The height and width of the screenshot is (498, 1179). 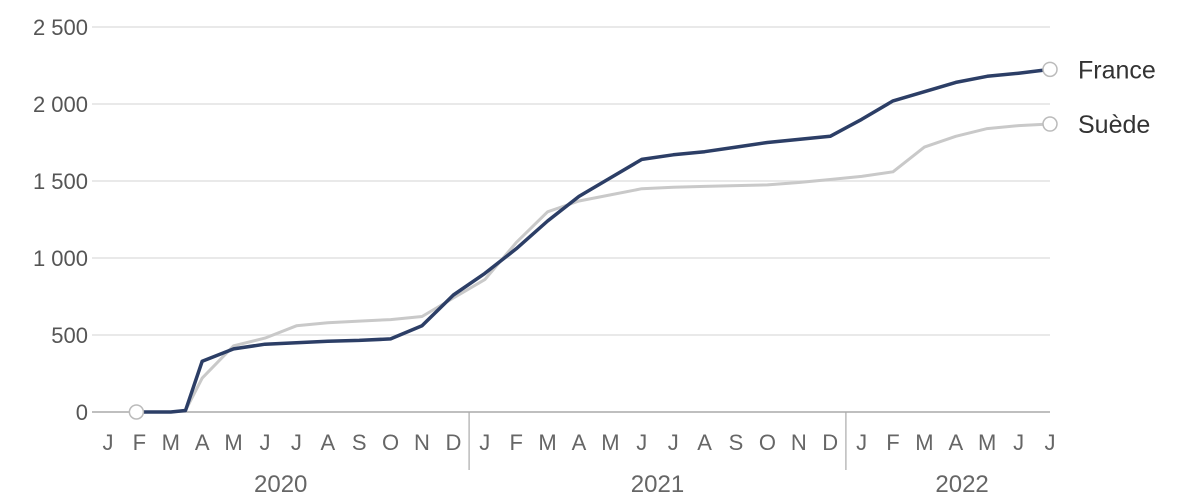 What do you see at coordinates (1050, 124) in the screenshot?
I see `suede-end-marker` at bounding box center [1050, 124].